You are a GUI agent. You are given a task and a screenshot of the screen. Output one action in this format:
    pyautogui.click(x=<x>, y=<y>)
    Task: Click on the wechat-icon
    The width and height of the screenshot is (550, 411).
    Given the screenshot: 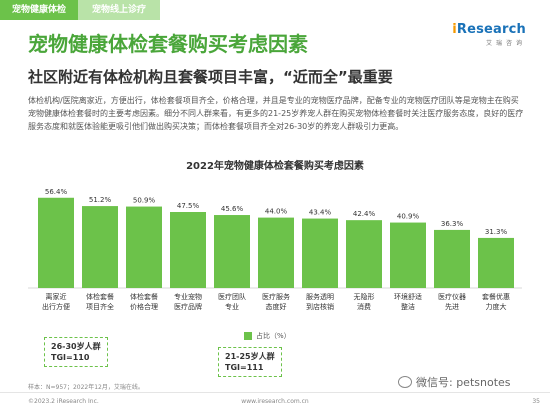 What is the action you would take?
    pyautogui.click(x=405, y=382)
    